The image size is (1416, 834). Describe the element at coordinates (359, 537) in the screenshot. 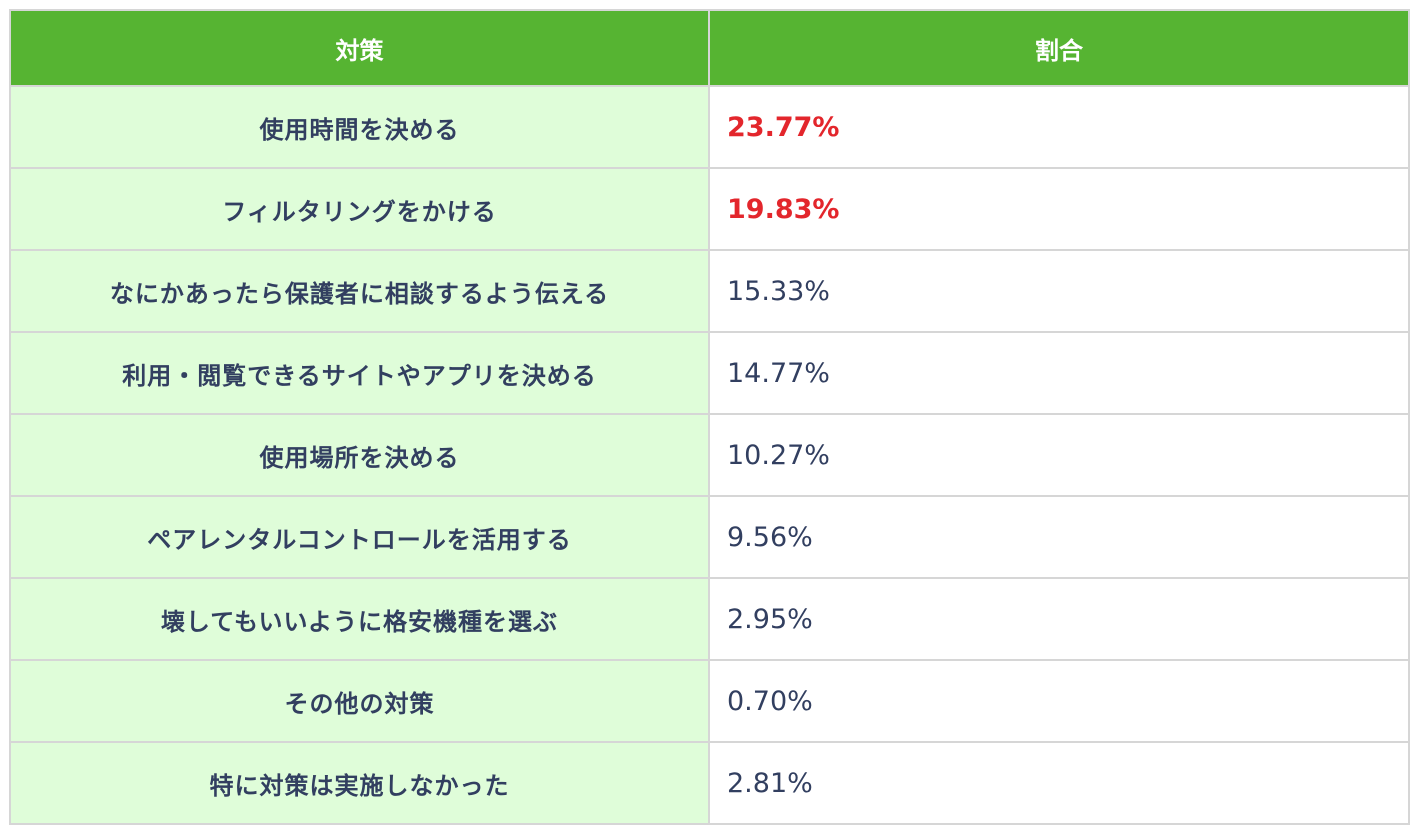

I see `measure-cell: ペアレンタルコントロールを活用する` at that location.